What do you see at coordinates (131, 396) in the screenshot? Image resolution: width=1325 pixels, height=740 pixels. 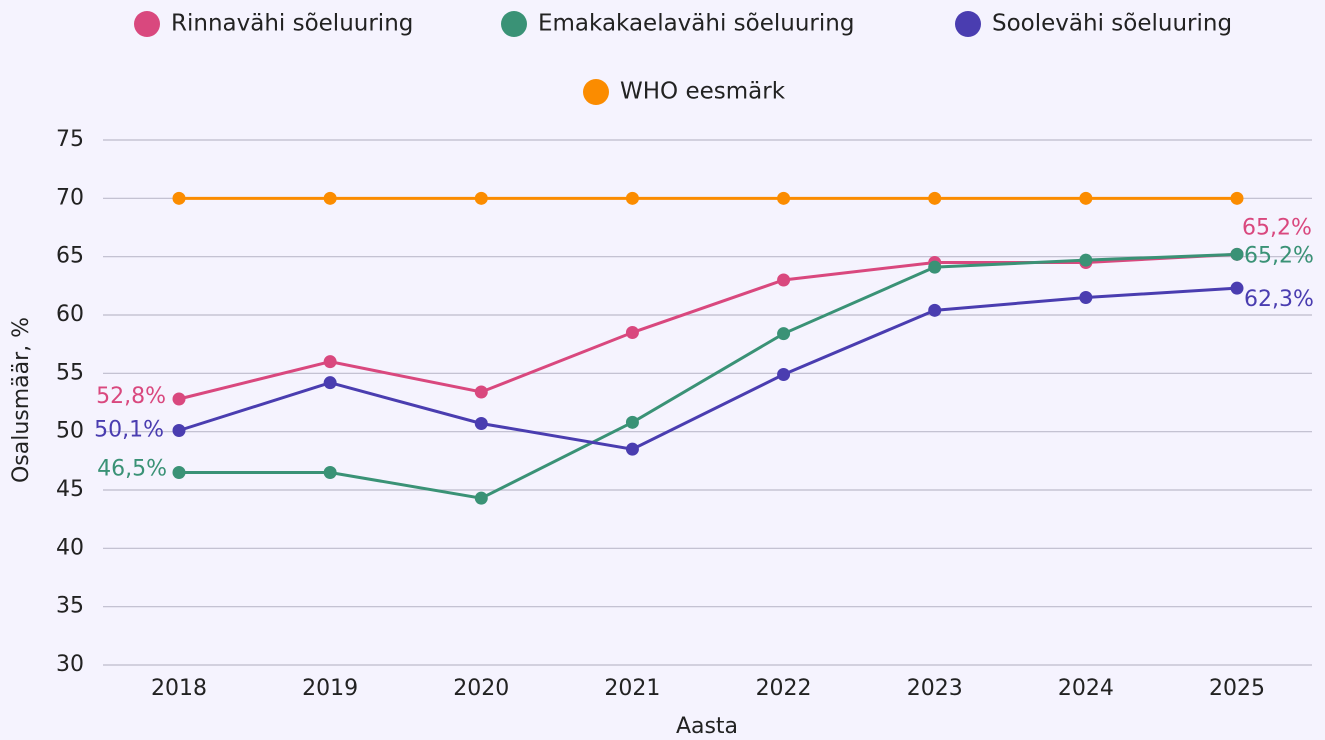 I see `data-label: 52,8%` at bounding box center [131, 396].